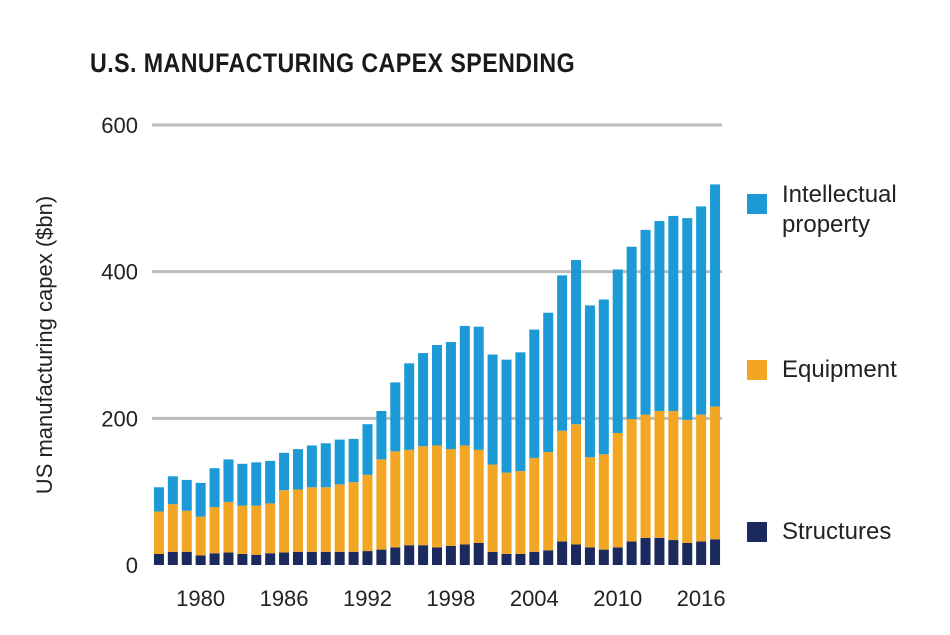 This screenshot has width=950, height=635. What do you see at coordinates (701, 553) in the screenshot?
I see `bar-structures-2016` at bounding box center [701, 553].